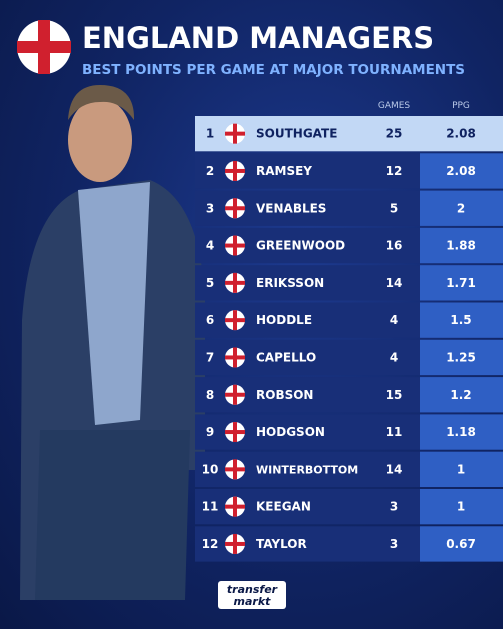 The image size is (503, 629). I want to click on games: 11, so click(394, 432).